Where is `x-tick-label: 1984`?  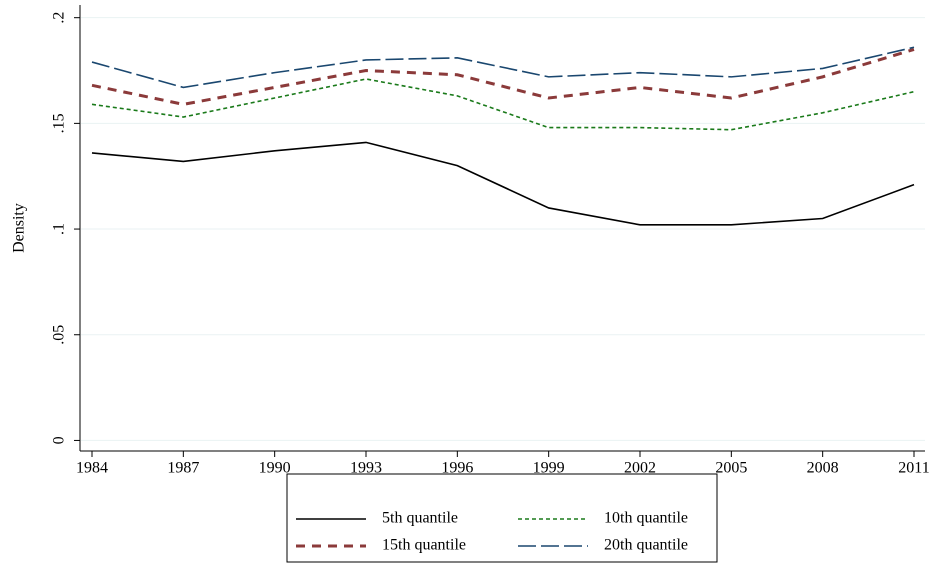
x-tick-label: 1984 is located at coordinates (92, 468).